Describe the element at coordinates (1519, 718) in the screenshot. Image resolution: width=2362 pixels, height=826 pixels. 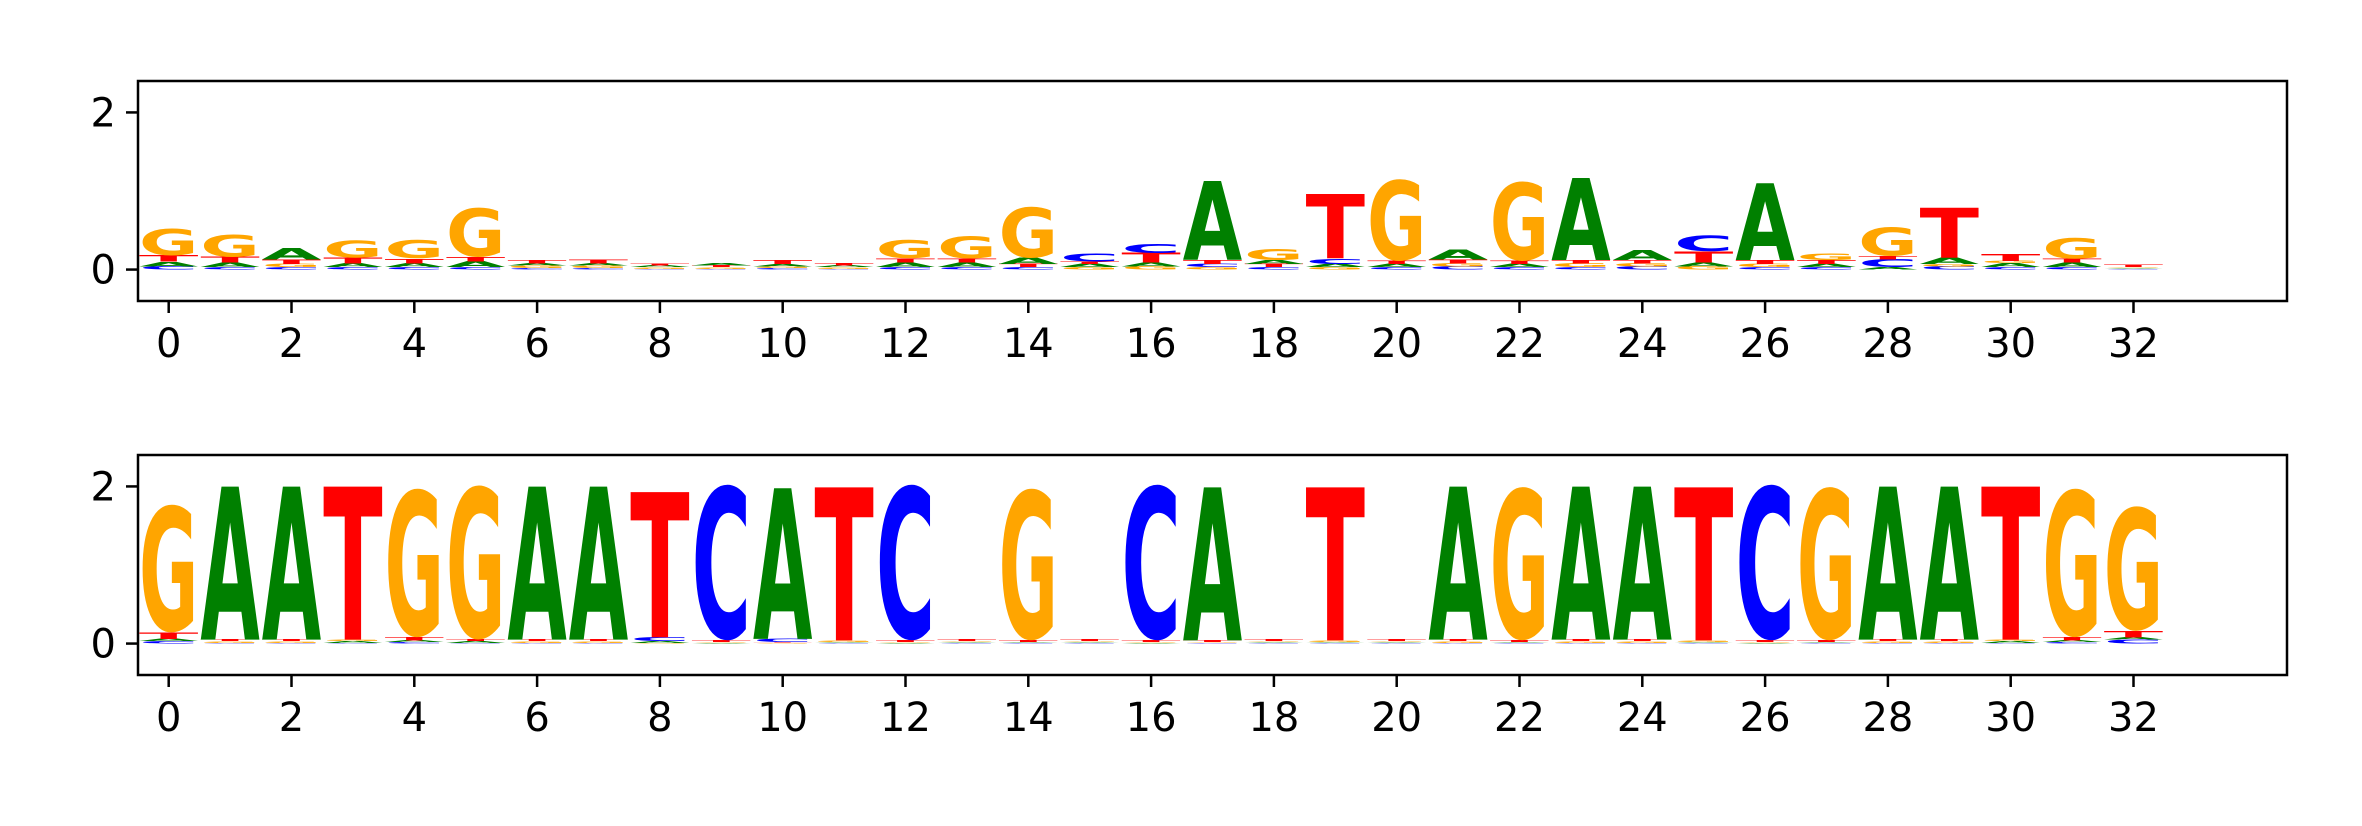
I see `x-tick-label: 22` at that location.